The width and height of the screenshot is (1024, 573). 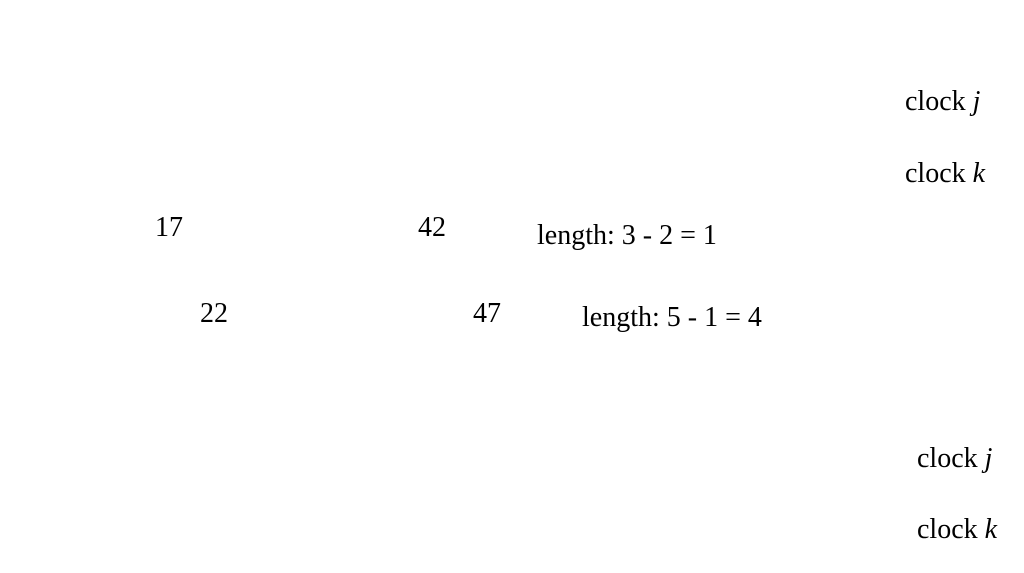 I want to click on top-interval-end-label: 42, so click(x=432, y=227).